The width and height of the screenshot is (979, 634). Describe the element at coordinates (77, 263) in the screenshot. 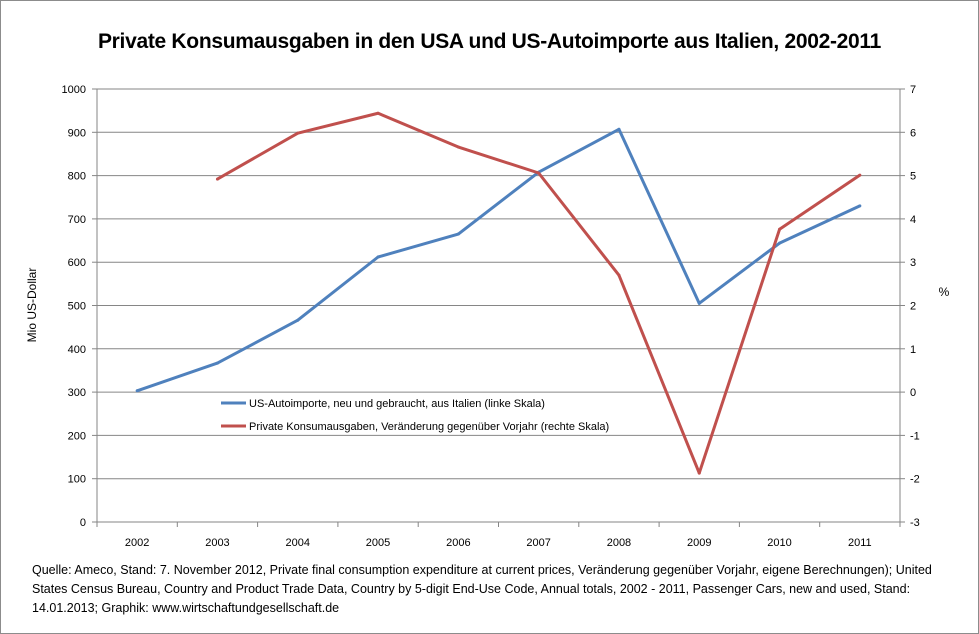

I see `left-tick-label: 600` at that location.